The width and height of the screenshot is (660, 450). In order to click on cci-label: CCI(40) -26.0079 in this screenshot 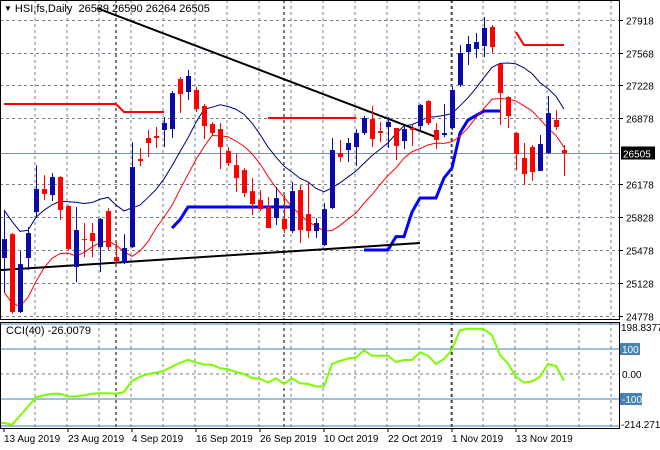, I will do `click(48, 331)`.